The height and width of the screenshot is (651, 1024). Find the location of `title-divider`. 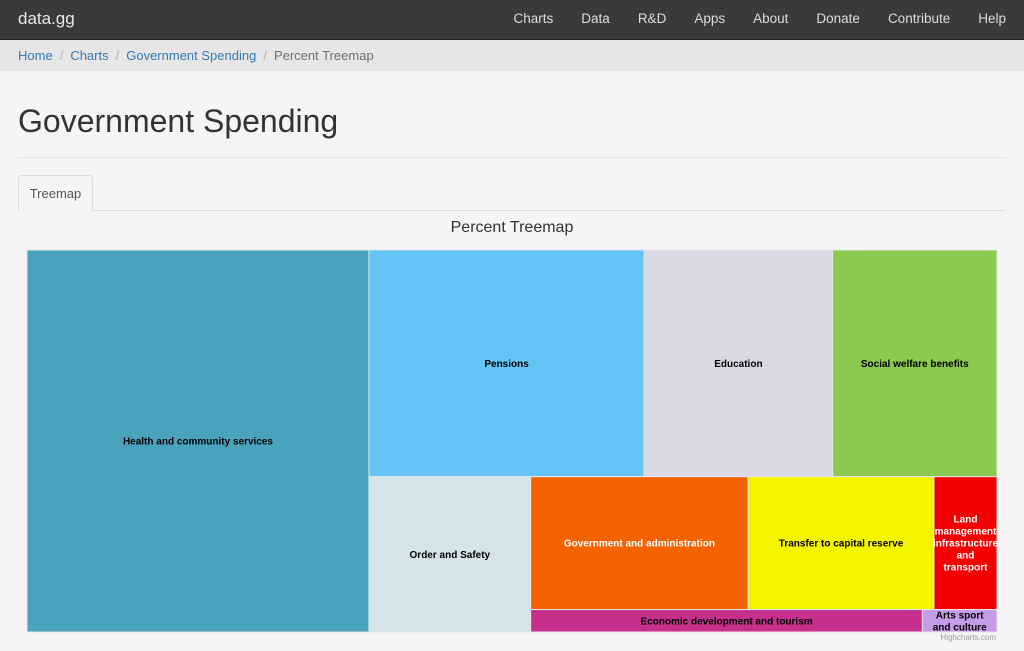

title-divider is located at coordinates (512, 157).